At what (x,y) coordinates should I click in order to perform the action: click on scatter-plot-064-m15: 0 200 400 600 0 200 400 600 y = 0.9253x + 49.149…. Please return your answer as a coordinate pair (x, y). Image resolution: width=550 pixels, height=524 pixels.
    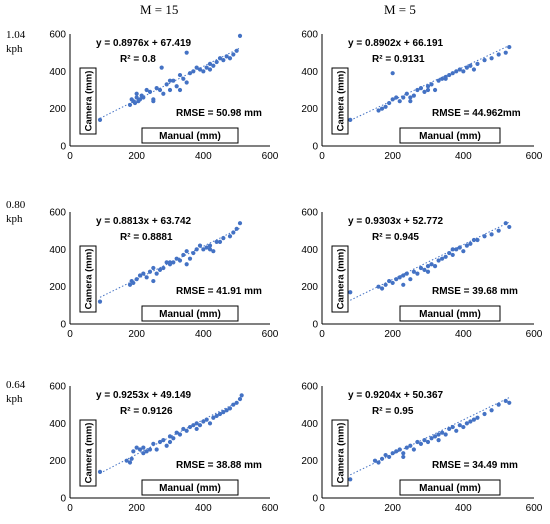
    Looking at the image, I should click on (164, 448).